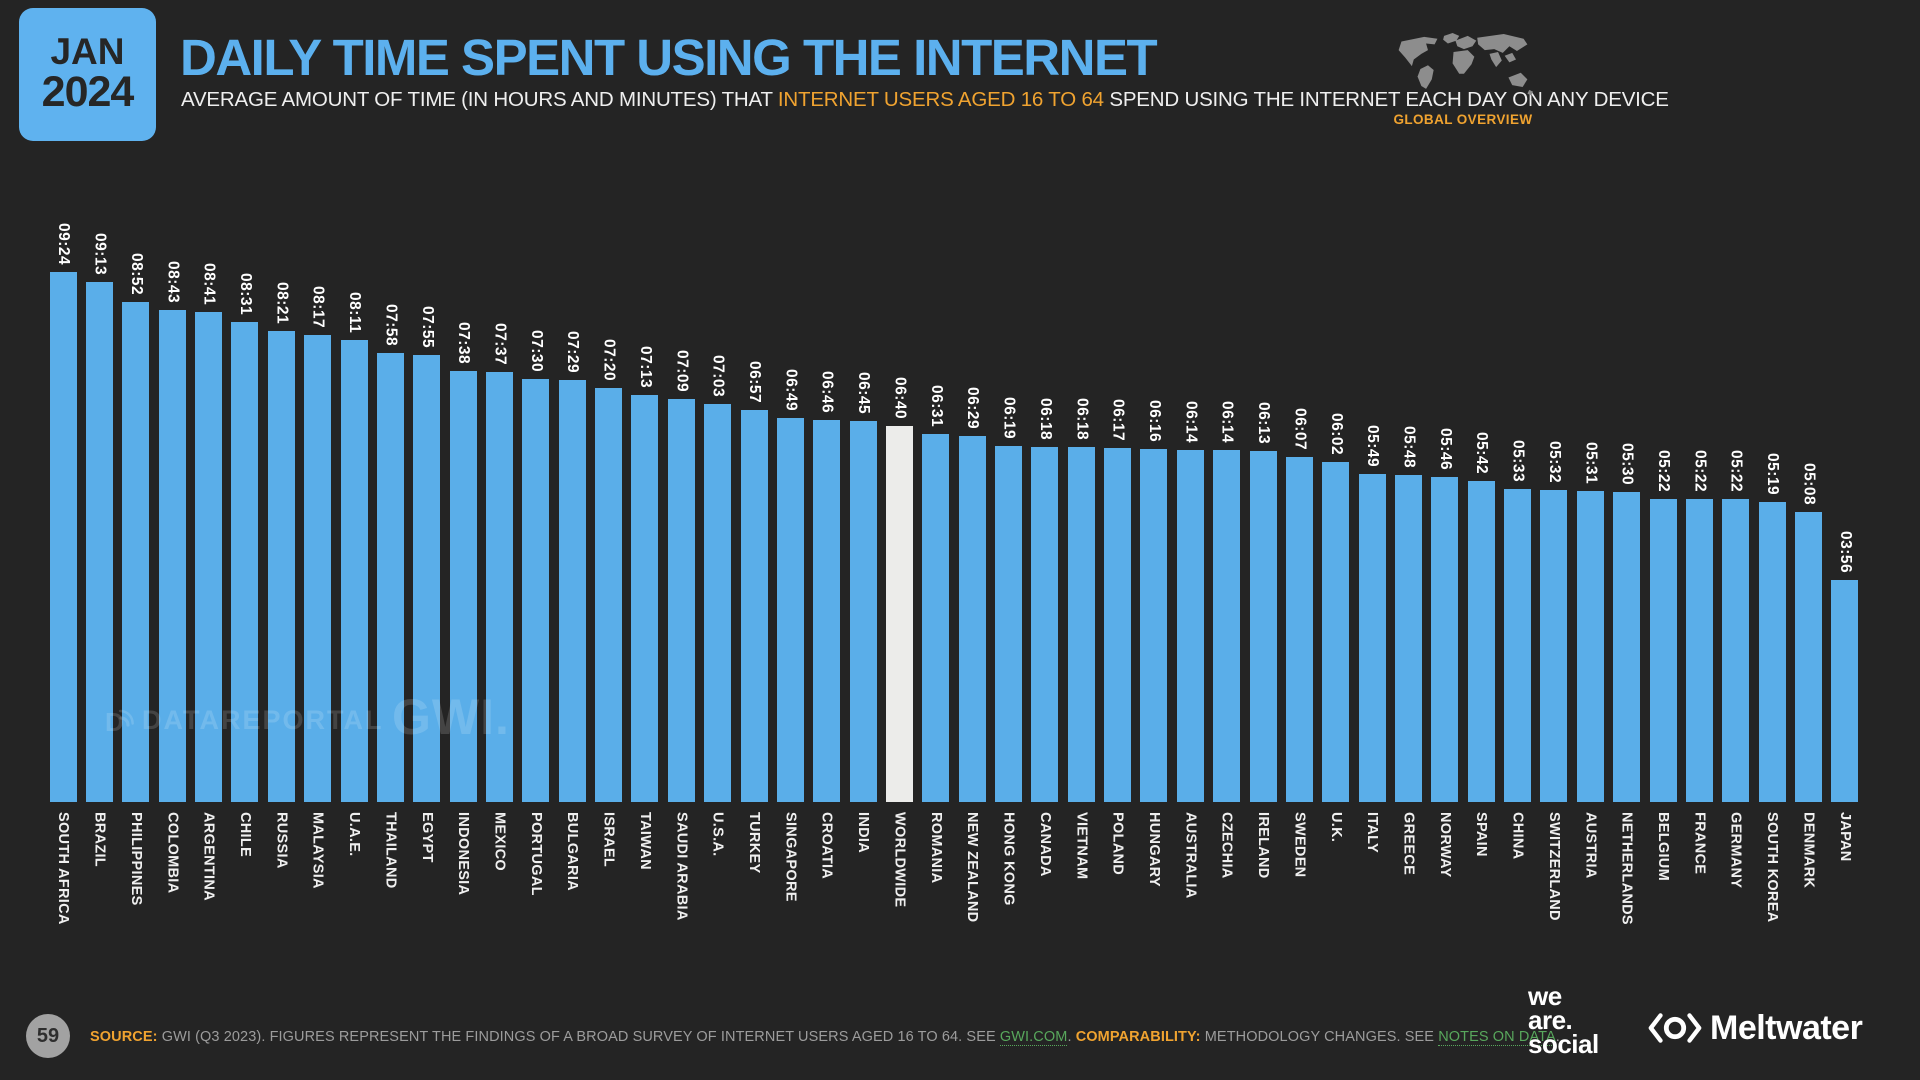 The width and height of the screenshot is (1920, 1080). What do you see at coordinates (1445, 448) in the screenshot?
I see `bar-value-label-norway: 05:46` at bounding box center [1445, 448].